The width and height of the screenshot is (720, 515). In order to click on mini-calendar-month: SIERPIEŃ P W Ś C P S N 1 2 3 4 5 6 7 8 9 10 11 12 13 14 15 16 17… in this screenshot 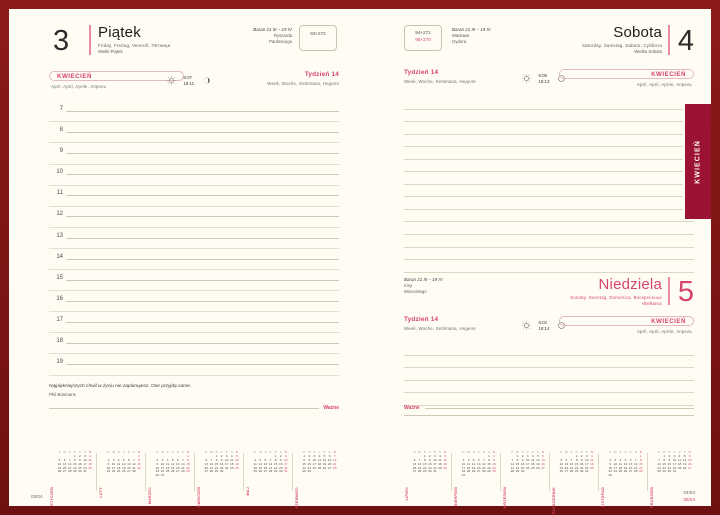, I will do `click(476, 478)`.